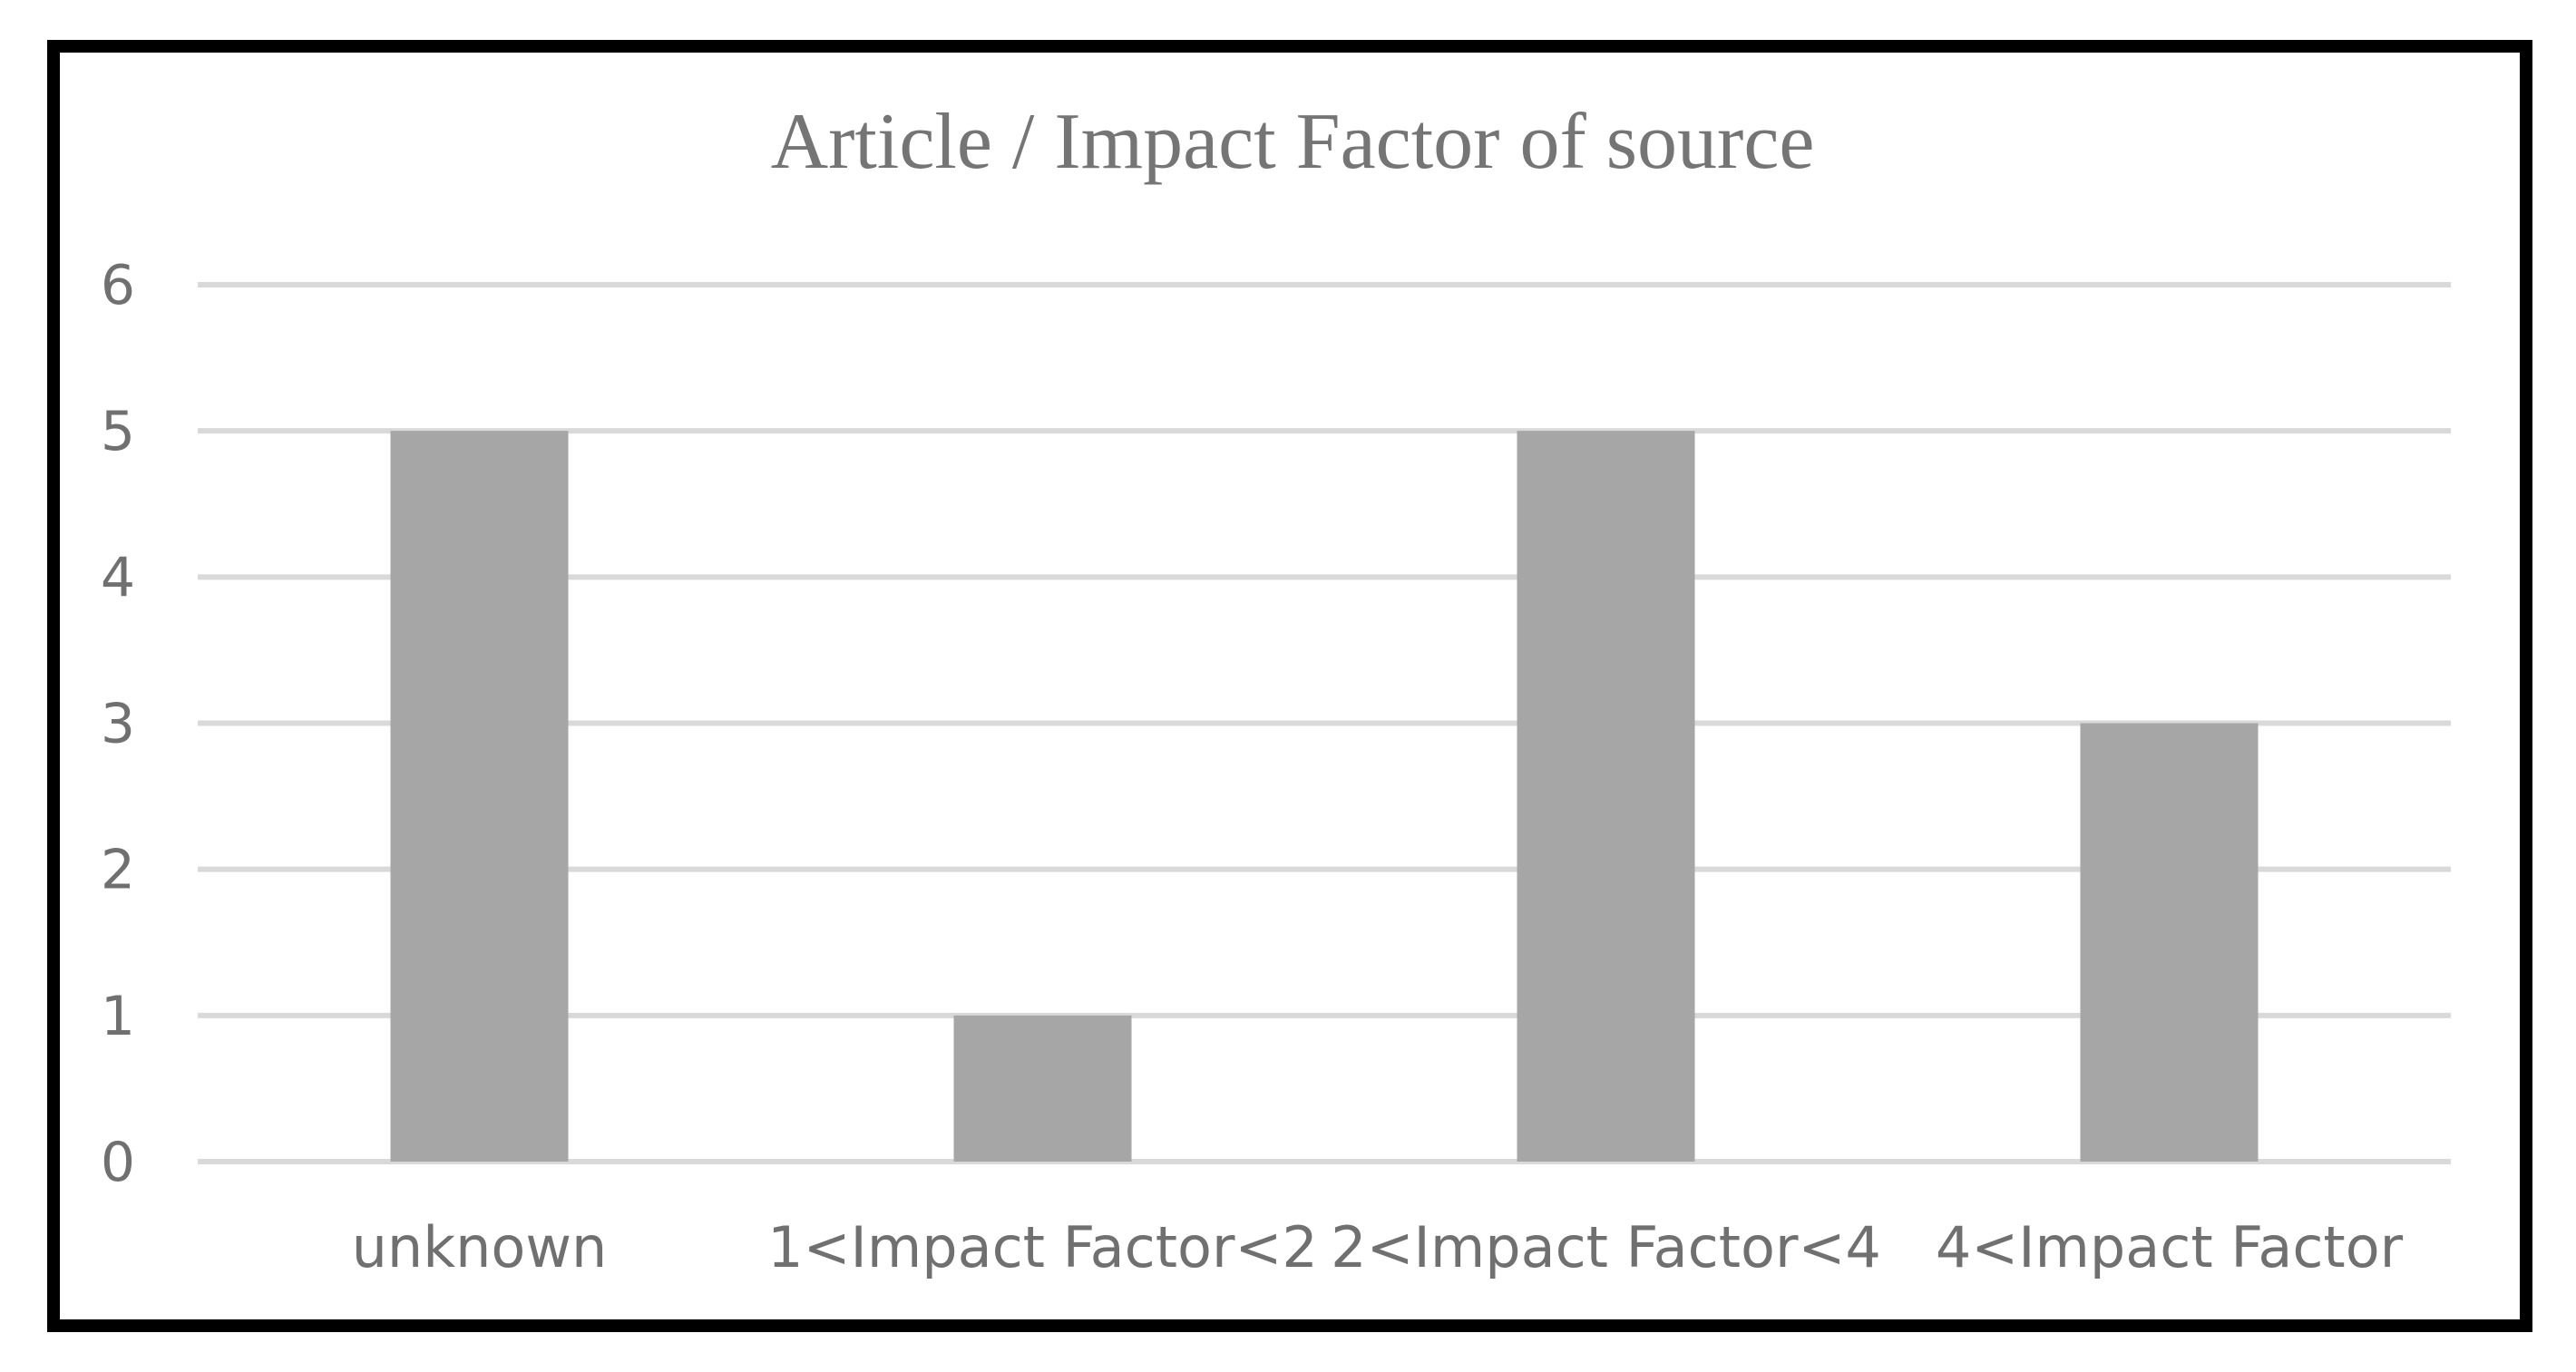 The width and height of the screenshot is (2576, 1372). What do you see at coordinates (1042, 1247) in the screenshot?
I see `x-category-label: 1<Impact Factor<2` at bounding box center [1042, 1247].